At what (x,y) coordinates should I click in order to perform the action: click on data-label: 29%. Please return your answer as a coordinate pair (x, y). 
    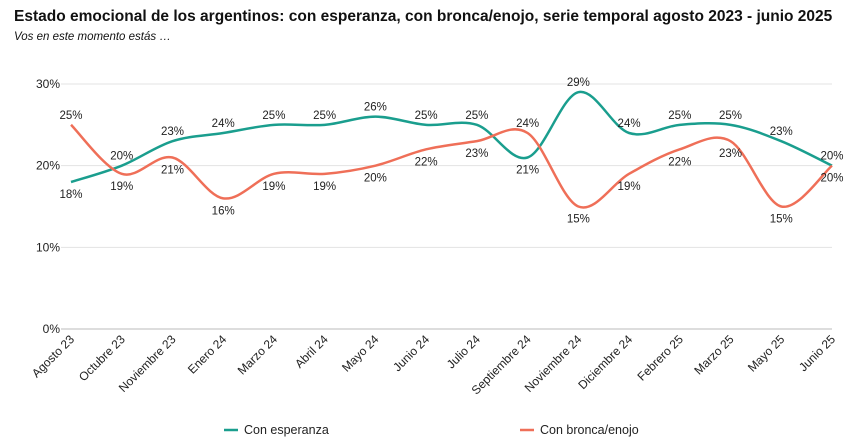
    Looking at the image, I should click on (578, 83).